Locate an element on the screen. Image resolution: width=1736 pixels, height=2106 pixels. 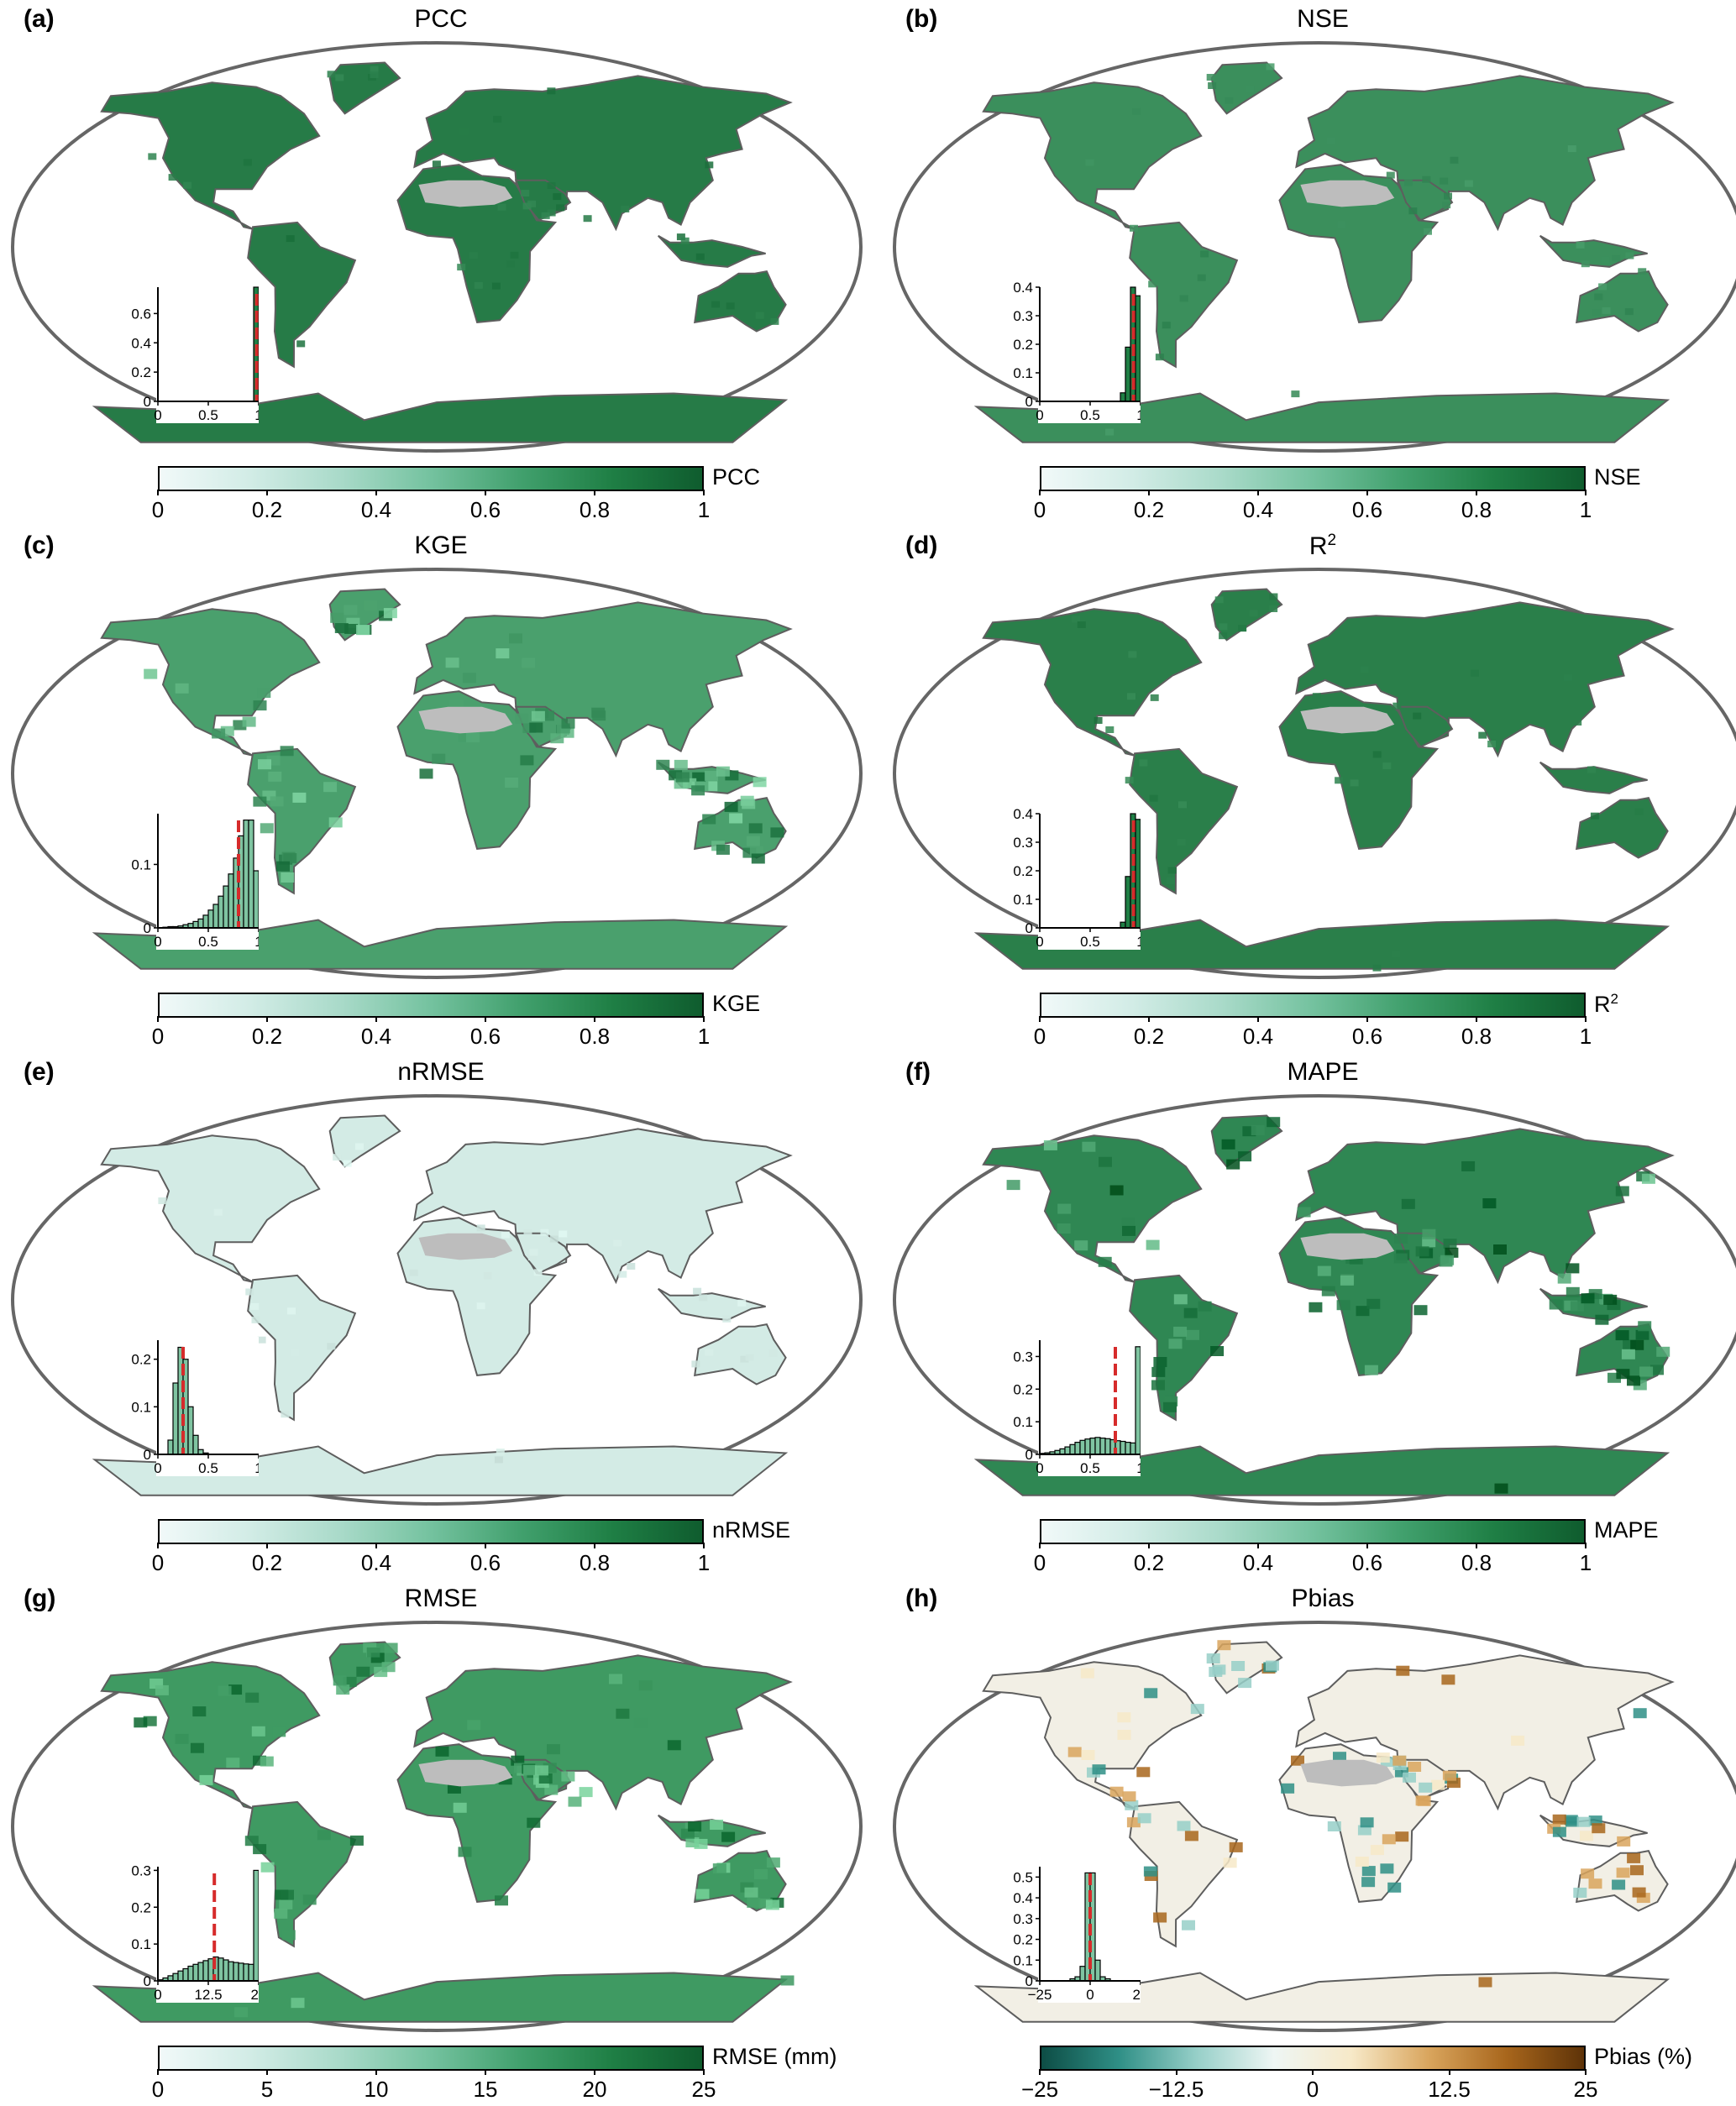
panel-title-text: MAPE is located at coordinates (1323, 1072).